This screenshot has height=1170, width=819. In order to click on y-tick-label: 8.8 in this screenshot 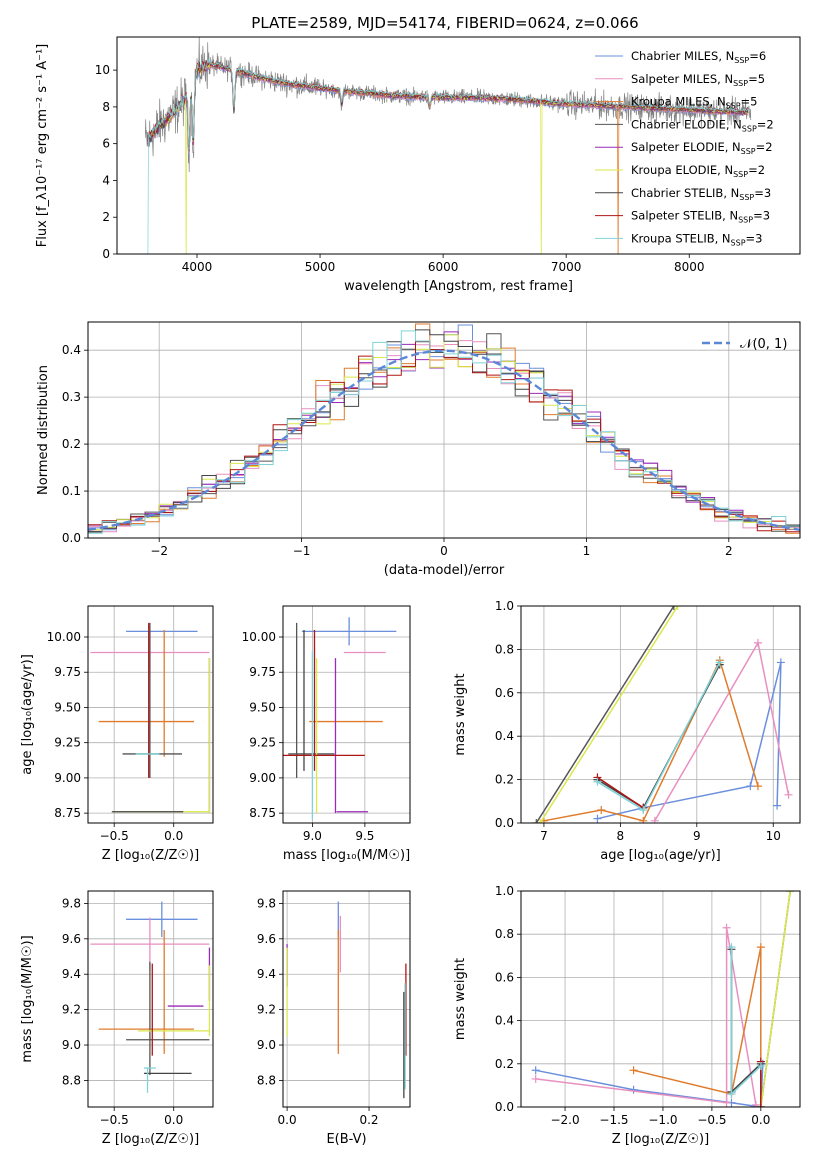, I will do `click(266, 1080)`.